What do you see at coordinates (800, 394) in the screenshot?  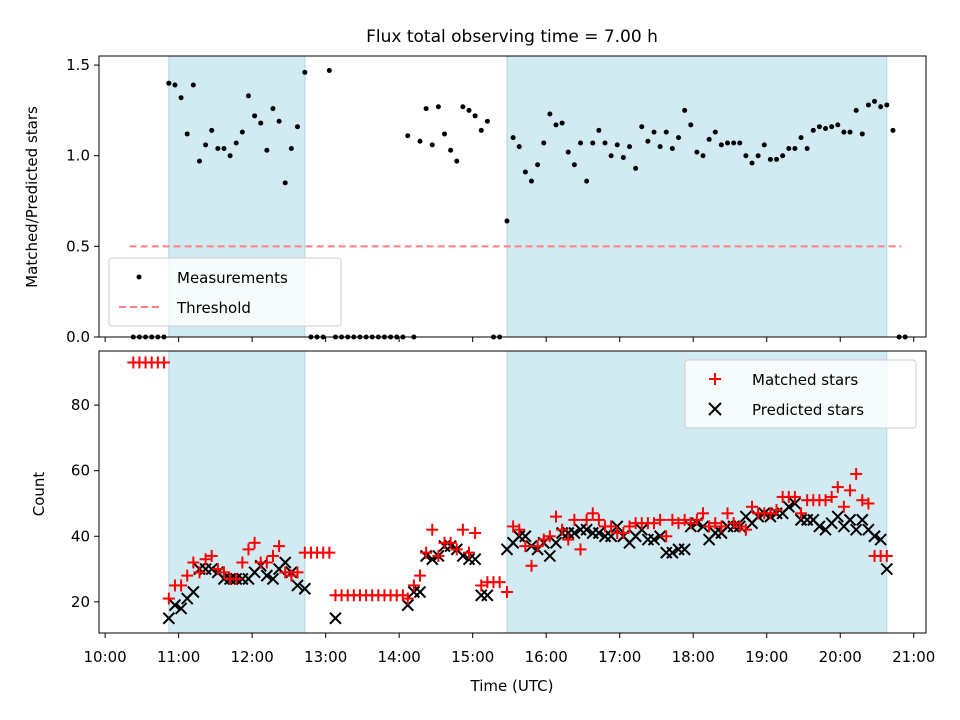 I see `bottom-legend-box` at bounding box center [800, 394].